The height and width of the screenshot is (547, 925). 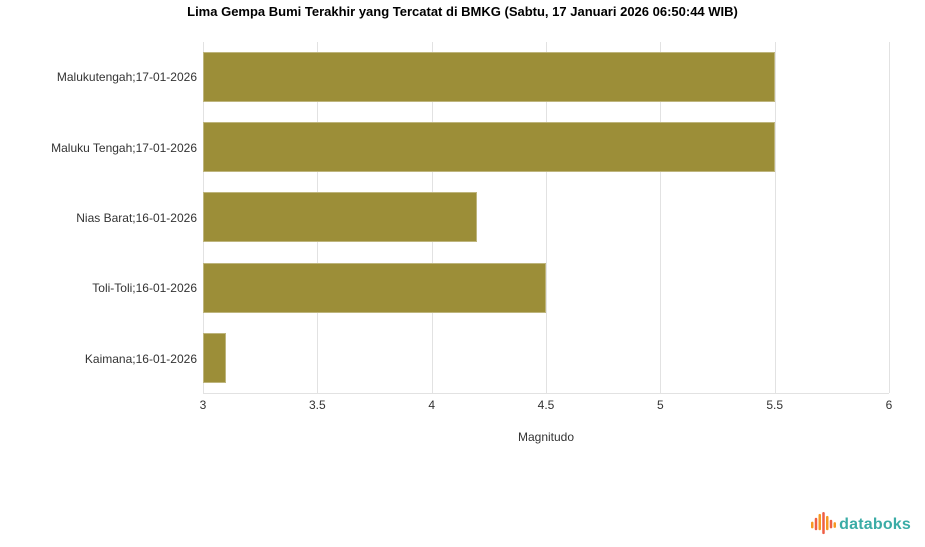 What do you see at coordinates (144, 288) in the screenshot?
I see `y-category-label: Toli-Toli;16-01-2026` at bounding box center [144, 288].